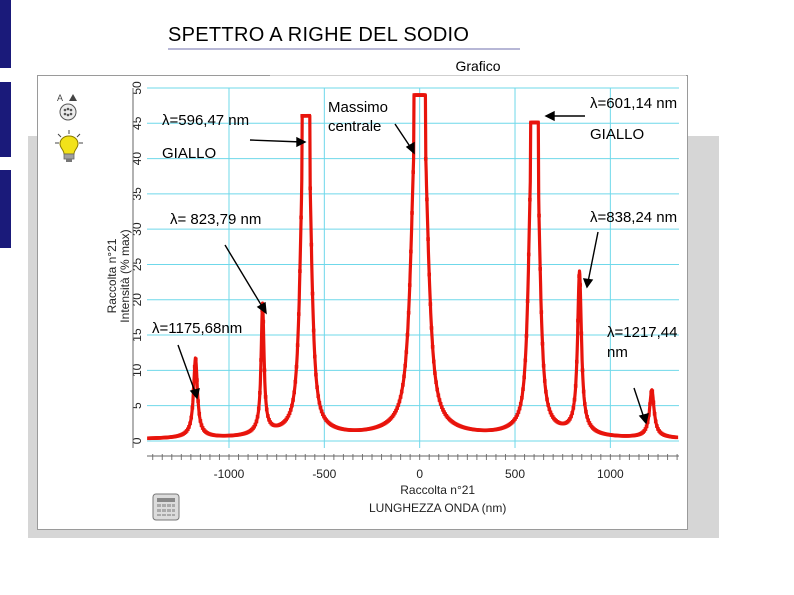 This screenshot has height=595, width=794. What do you see at coordinates (642, 332) in the screenshot?
I see `annotation-lambda-1217: λ=1217,44` at bounding box center [642, 332].